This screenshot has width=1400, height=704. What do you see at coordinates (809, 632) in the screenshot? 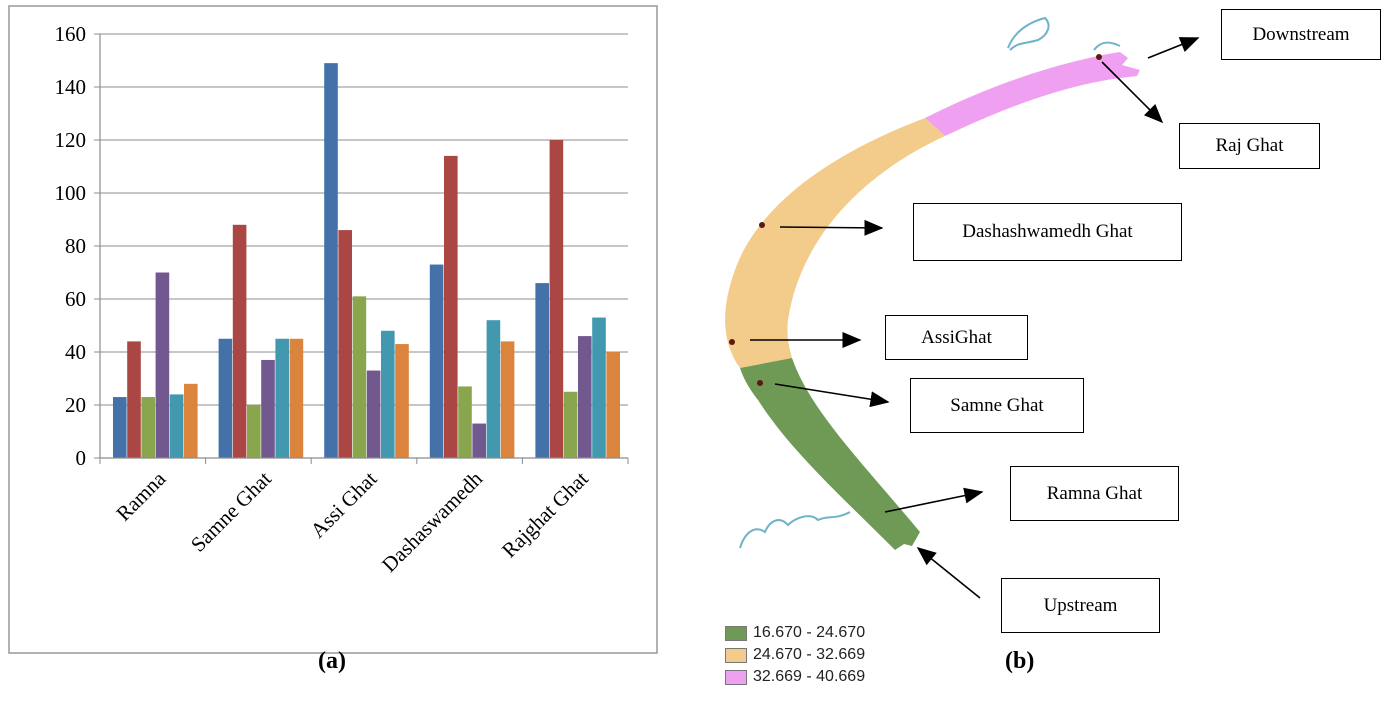
I see `legend-label-low: 16.670 - 24.670` at bounding box center [809, 632].